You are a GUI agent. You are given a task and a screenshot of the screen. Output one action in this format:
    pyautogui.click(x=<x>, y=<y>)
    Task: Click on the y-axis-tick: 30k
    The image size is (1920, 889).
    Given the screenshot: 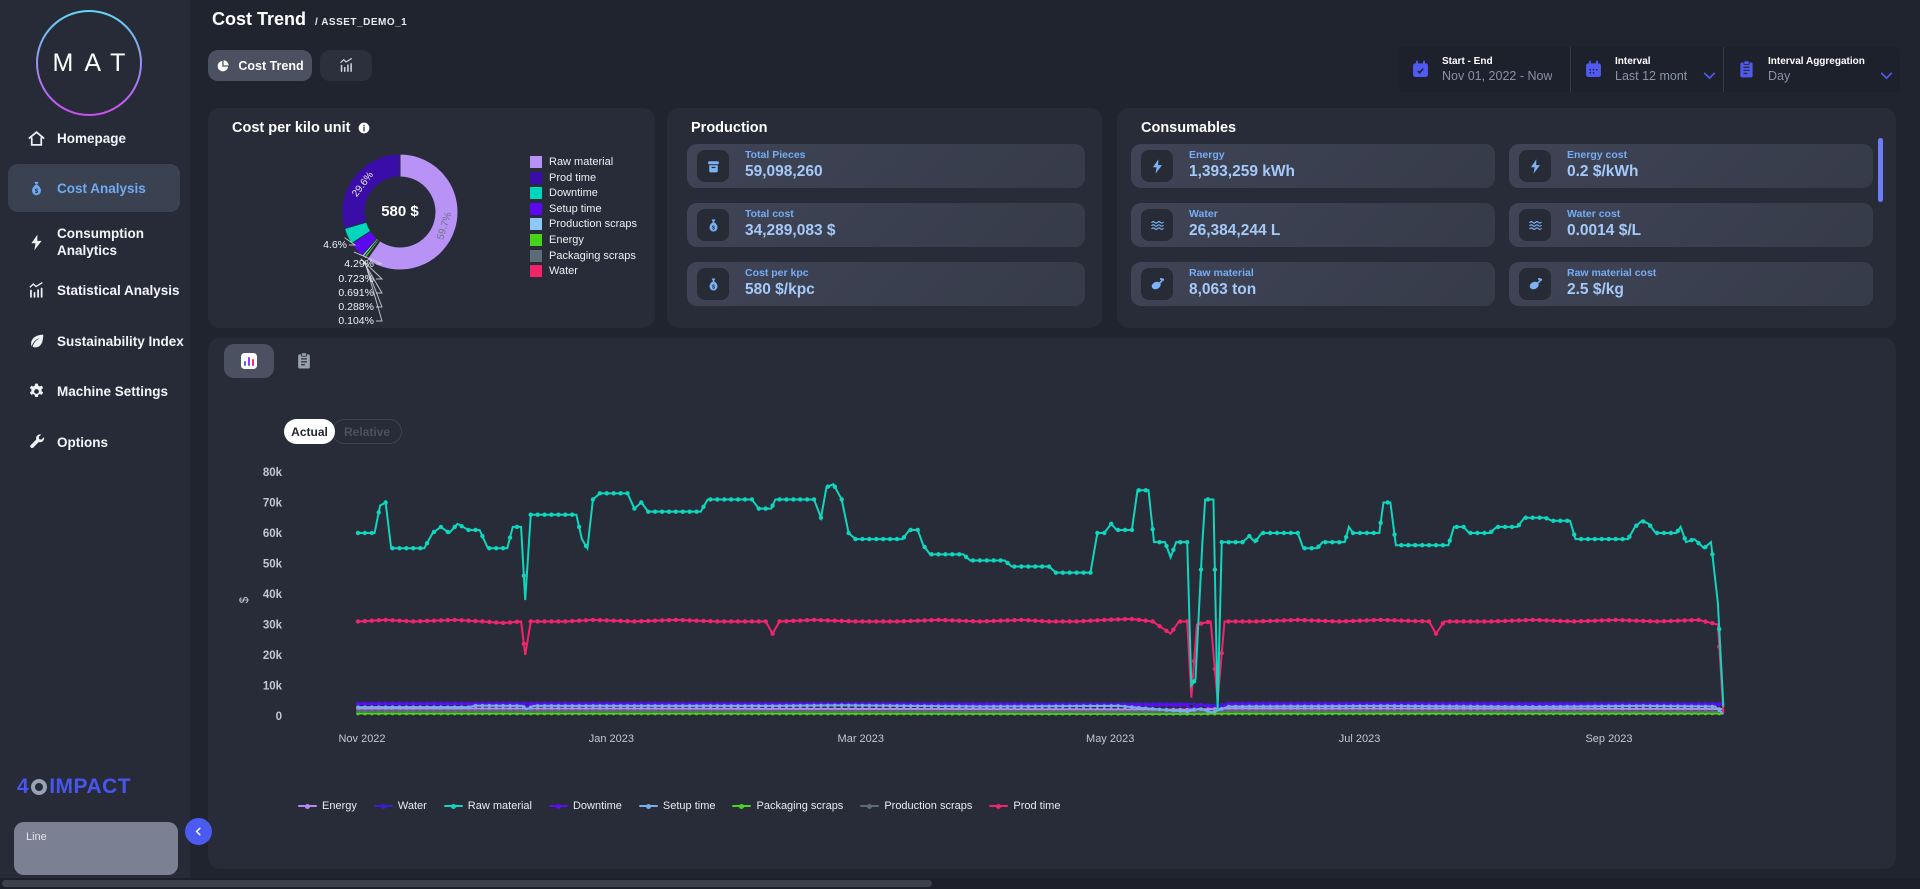 What is the action you would take?
    pyautogui.click(x=273, y=626)
    